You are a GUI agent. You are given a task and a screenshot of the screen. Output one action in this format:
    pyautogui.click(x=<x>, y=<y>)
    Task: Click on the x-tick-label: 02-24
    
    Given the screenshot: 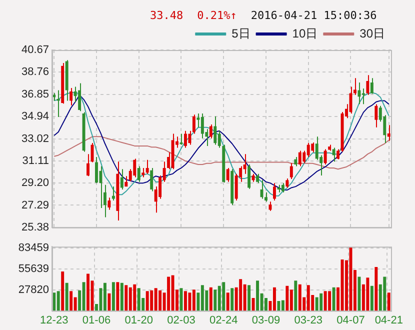 What is the action you would take?
    pyautogui.click(x=224, y=320)
    